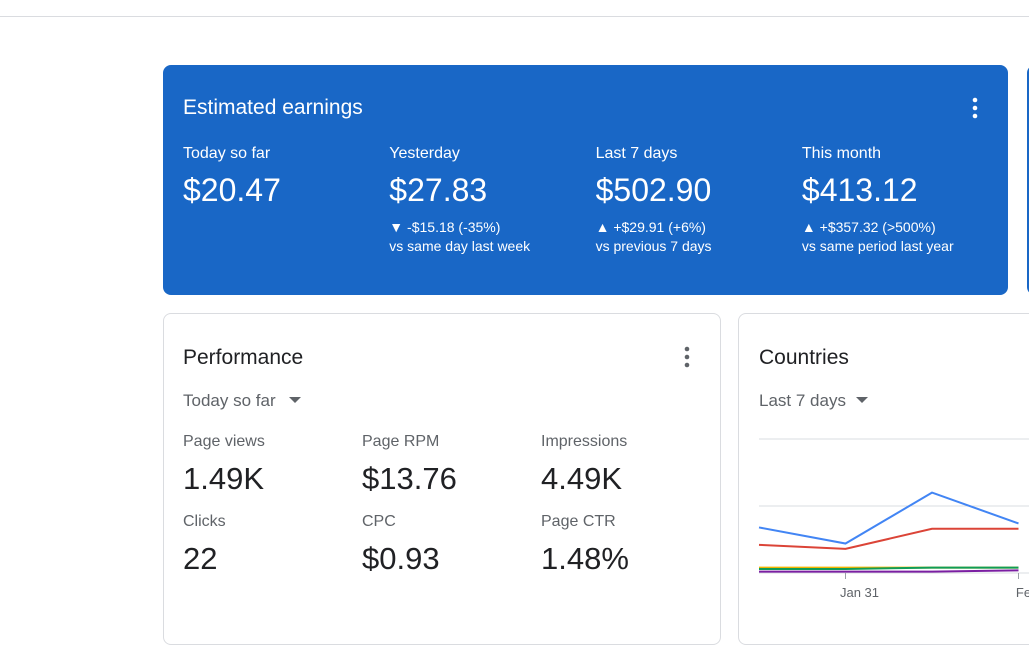  I want to click on metric-label: Impressions, so click(584, 441).